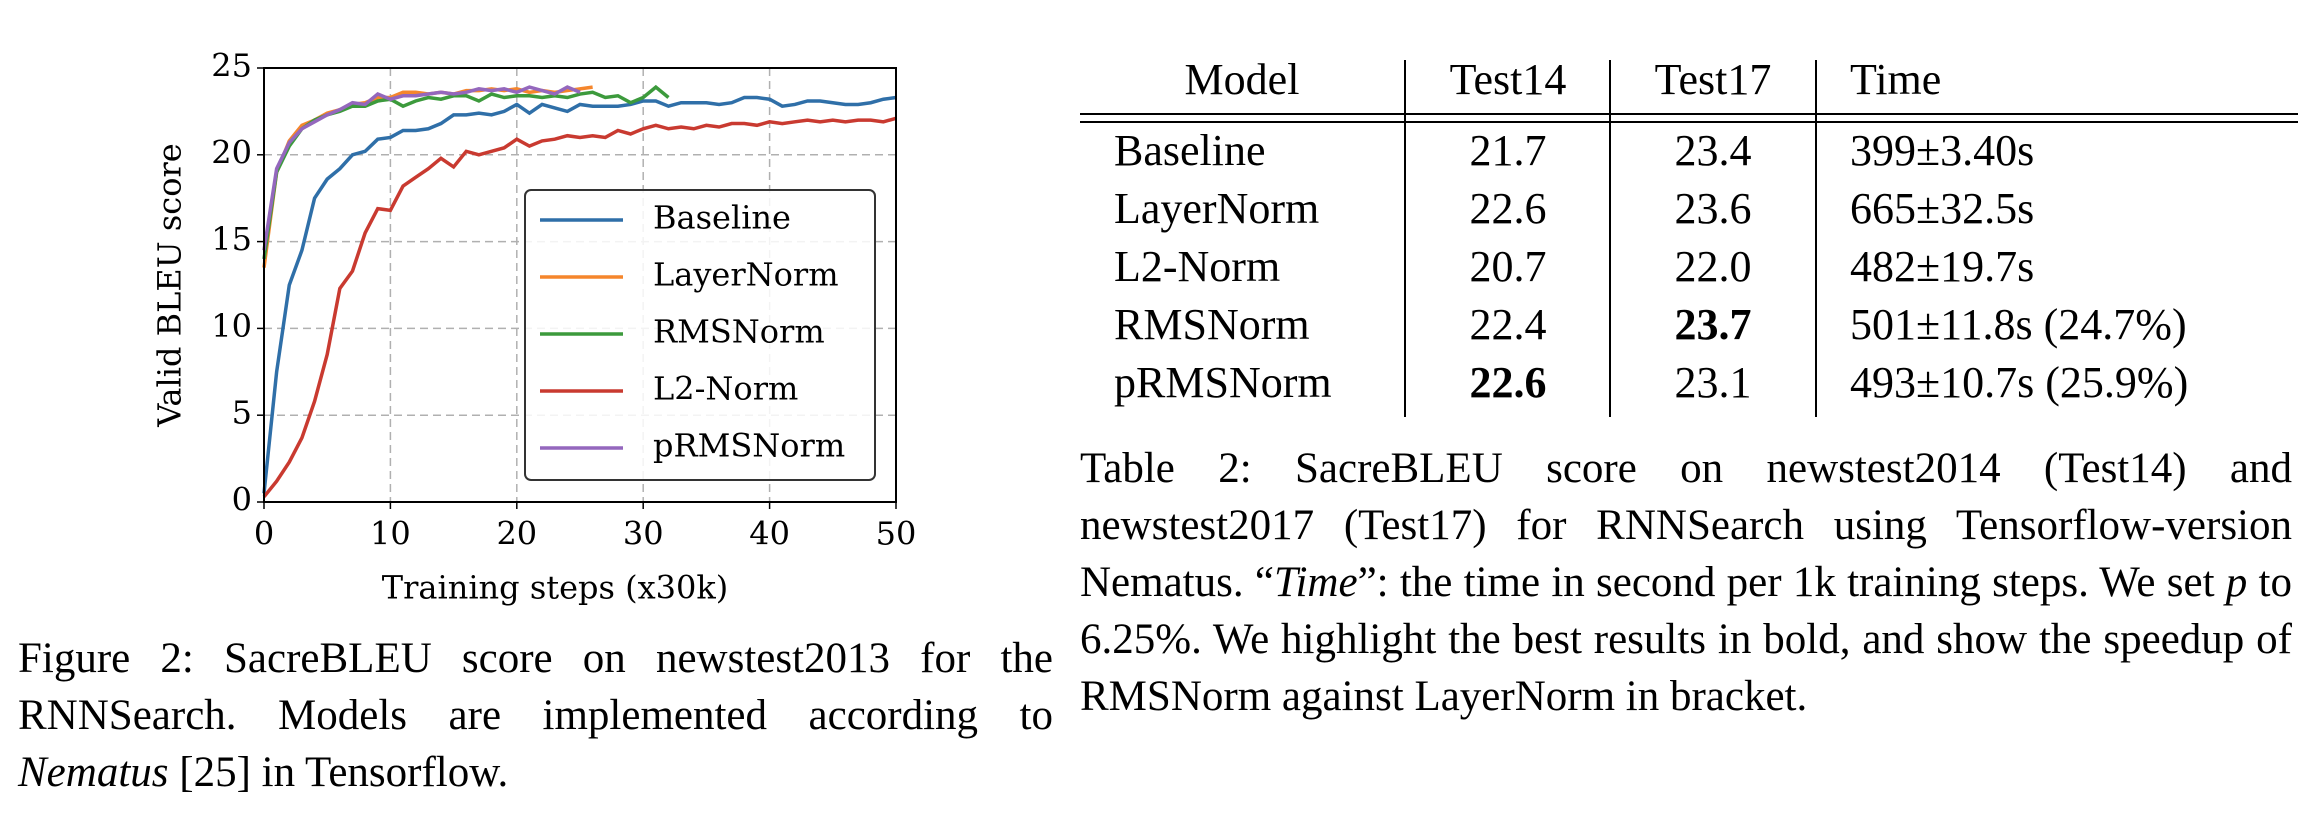  Describe the element at coordinates (1895, 79) in the screenshot. I see `table-header: Time` at that location.